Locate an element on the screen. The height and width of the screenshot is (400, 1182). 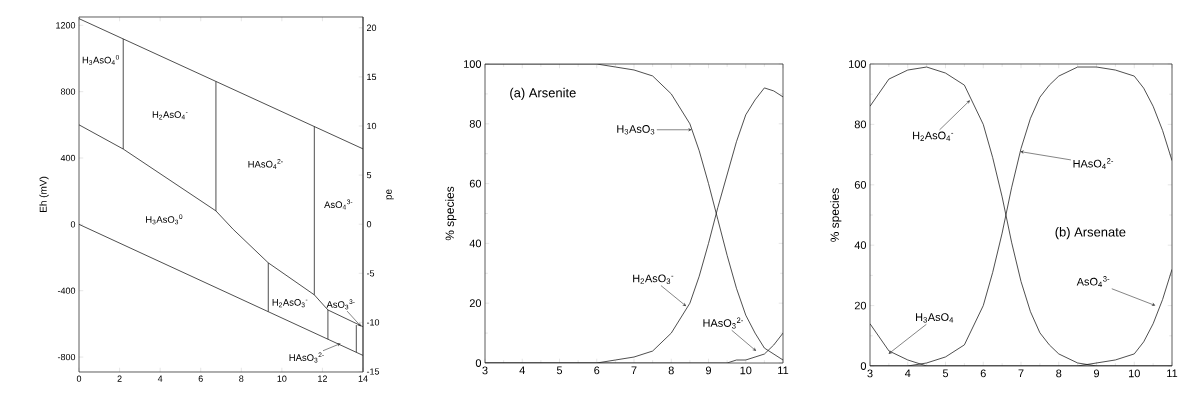
x-tick-label: 14 is located at coordinates (363, 378).